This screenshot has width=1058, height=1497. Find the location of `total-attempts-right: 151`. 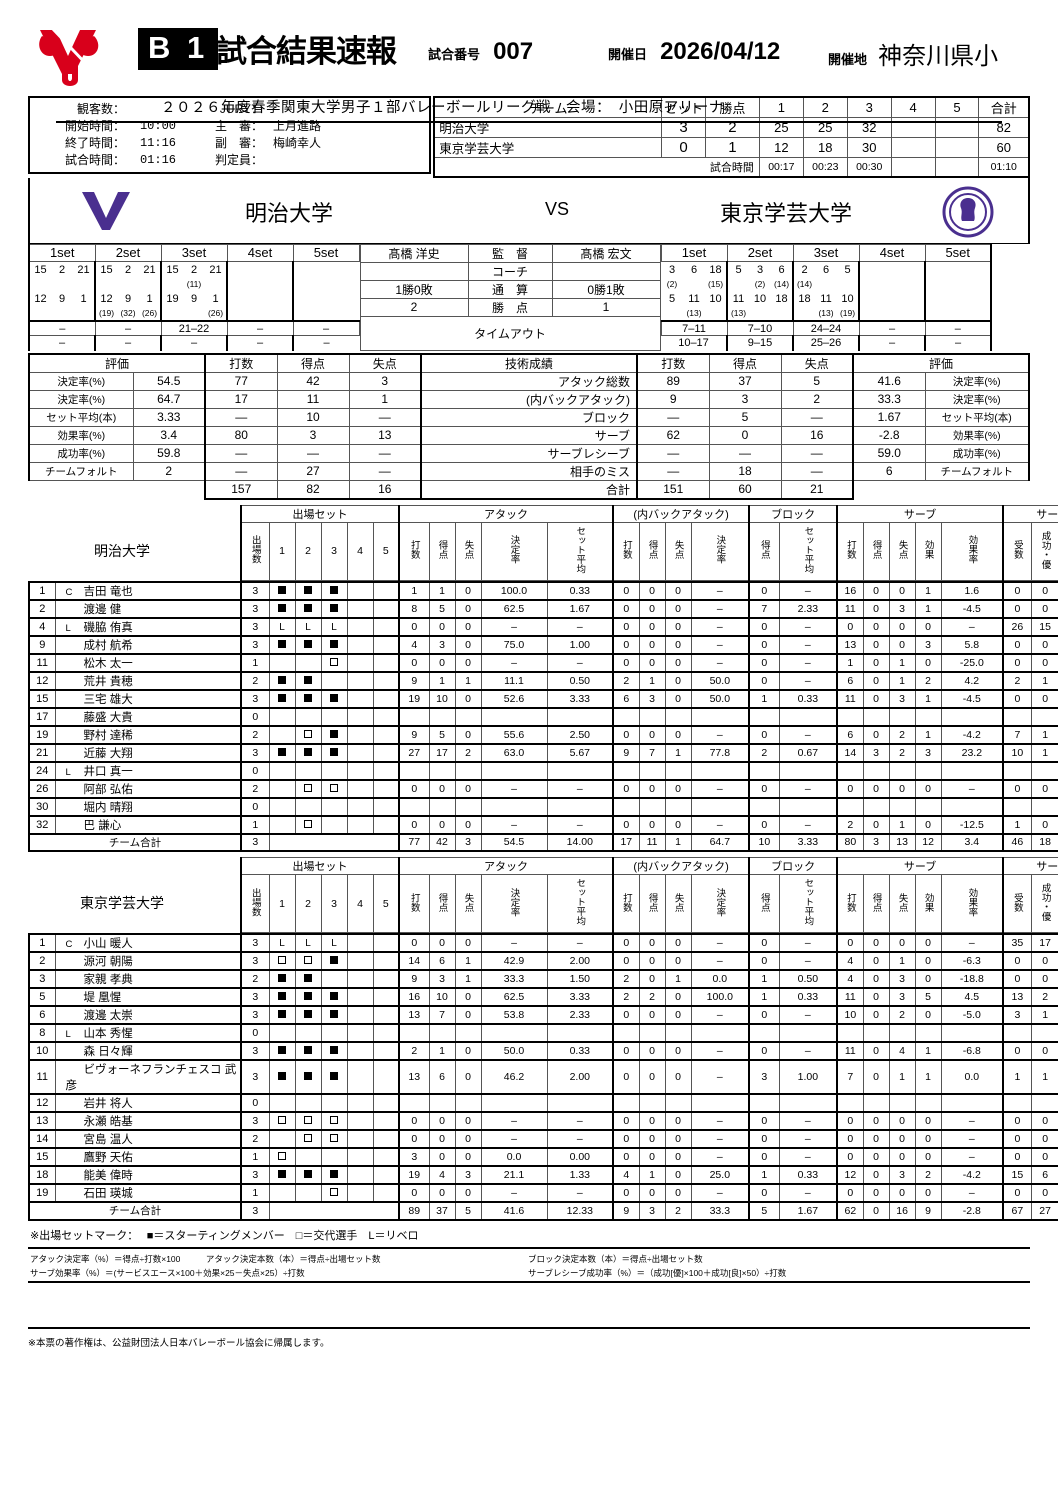

total-attempts-right: 151 is located at coordinates (673, 489).